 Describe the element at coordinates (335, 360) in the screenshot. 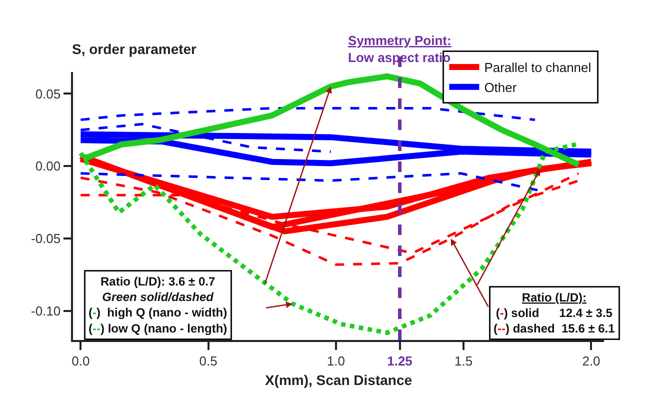

I see `x-tick-label: 1.0` at that location.